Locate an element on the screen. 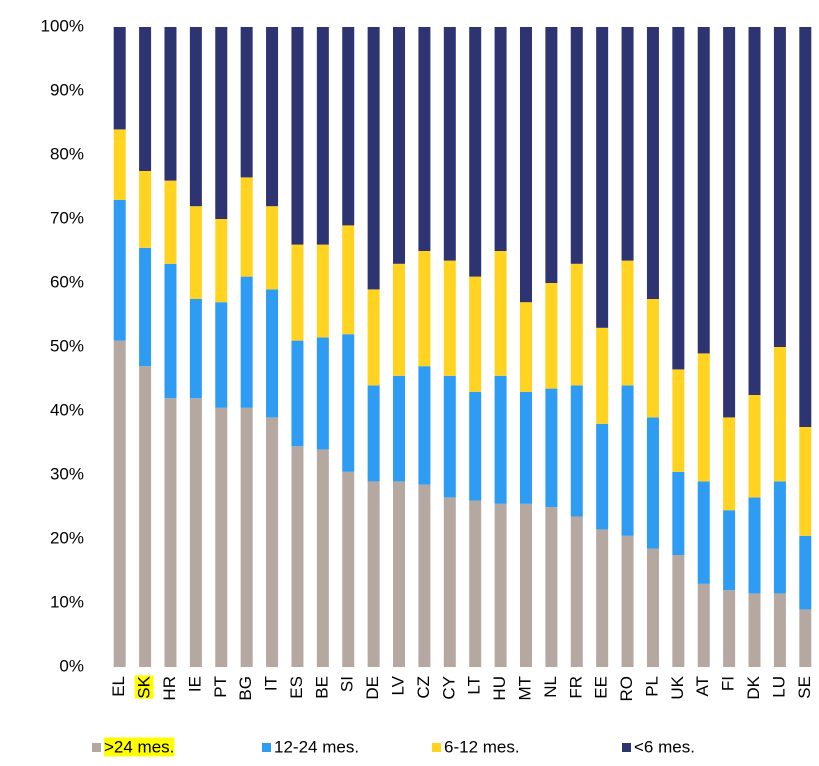 The height and width of the screenshot is (766, 819). x-tick-label: MT is located at coordinates (524, 688).